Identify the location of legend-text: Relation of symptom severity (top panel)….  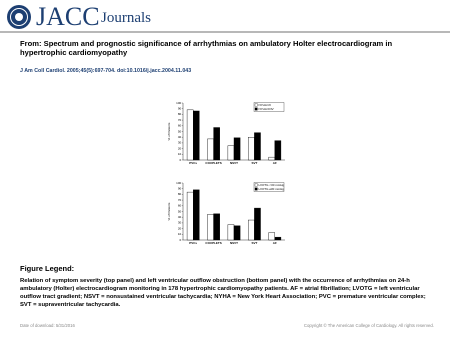
(223, 293).